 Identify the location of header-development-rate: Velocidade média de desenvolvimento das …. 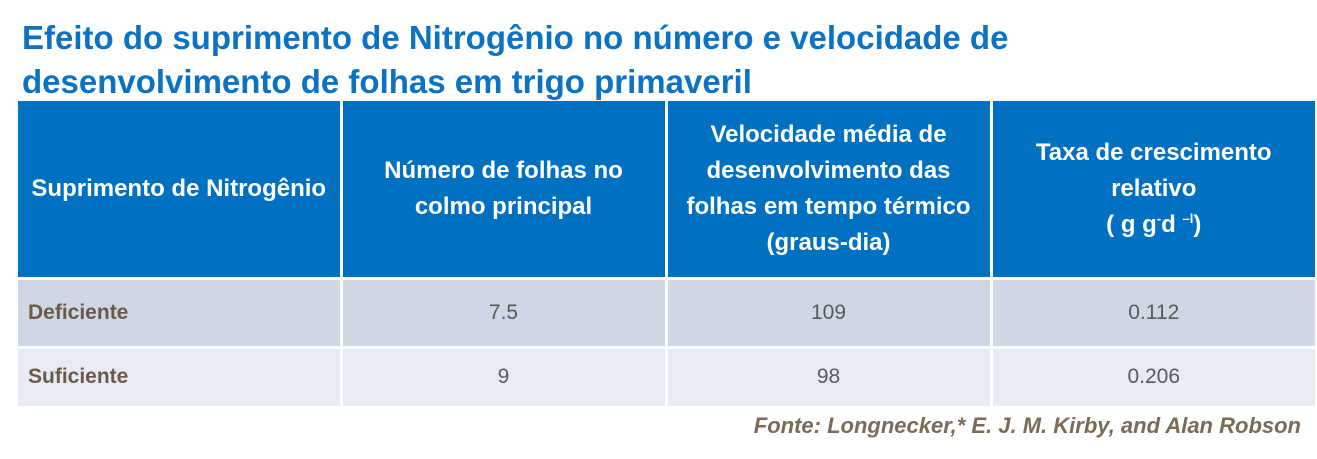
(829, 190).